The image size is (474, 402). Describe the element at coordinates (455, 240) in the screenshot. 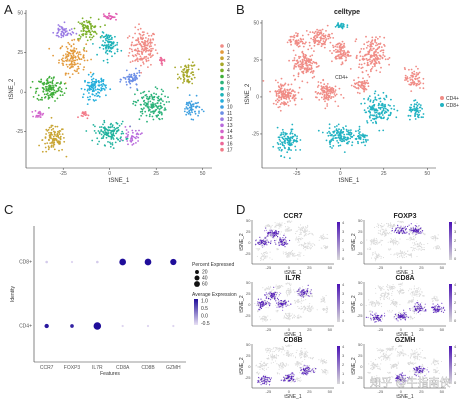

I see `feature-colorbar-label: 2` at that location.